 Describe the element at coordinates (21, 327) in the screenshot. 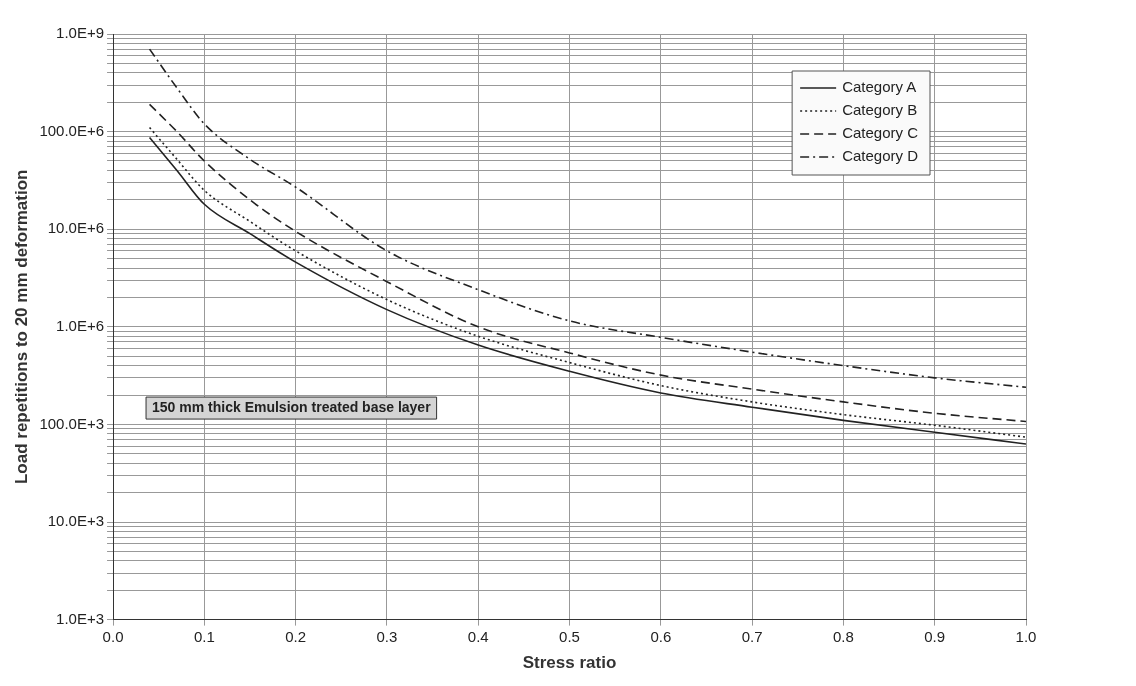

I see `y-axis-title: Load repetitions to 20 mm deformation` at that location.